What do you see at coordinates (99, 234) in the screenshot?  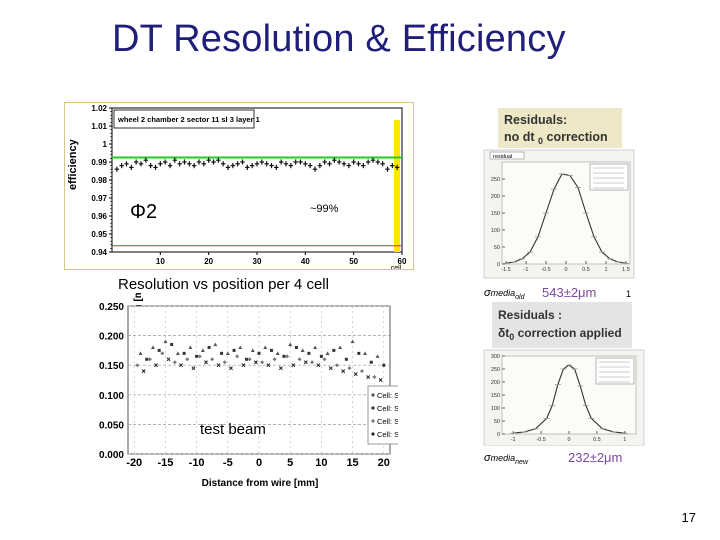 I see `efficiency-ytick-label: 0.95` at bounding box center [99, 234].